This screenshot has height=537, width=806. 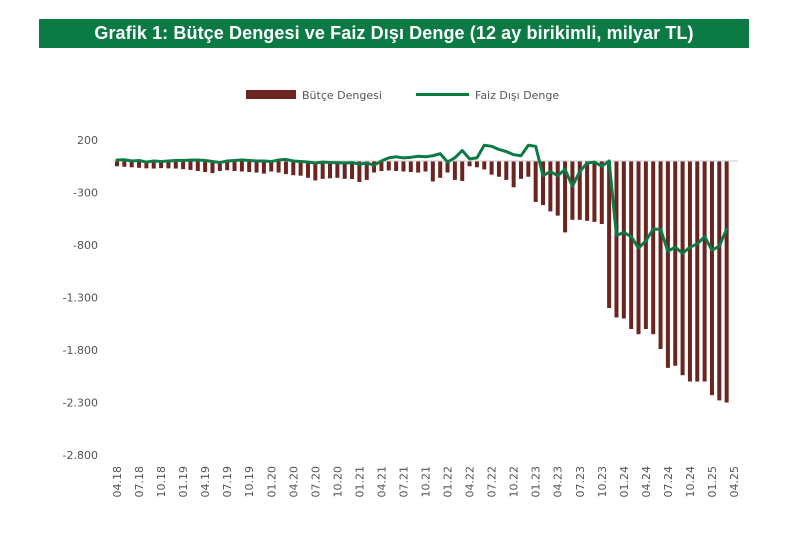 I want to click on x-tick-label: 04.25, so click(x=734, y=482).